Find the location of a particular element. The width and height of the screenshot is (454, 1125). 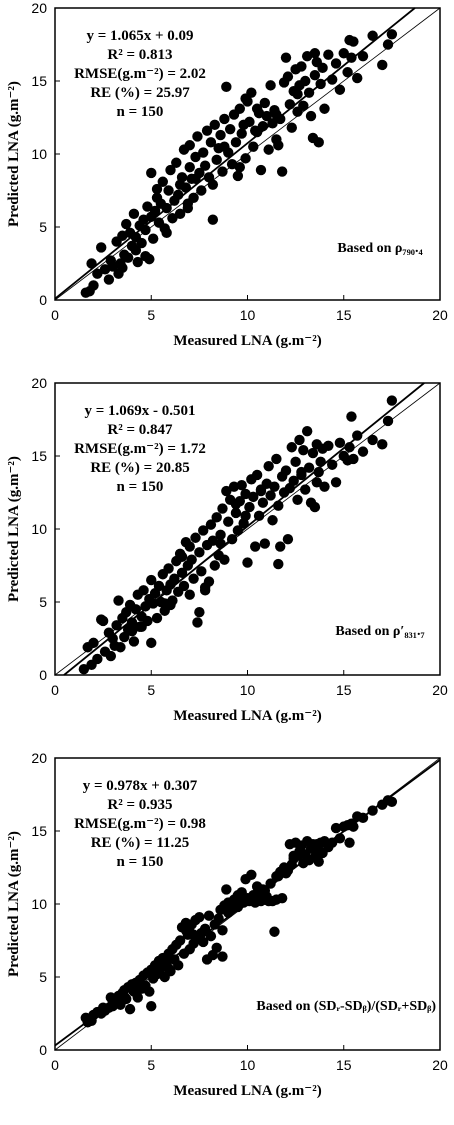

y-tick-label: 20 is located at coordinates (39, 8).